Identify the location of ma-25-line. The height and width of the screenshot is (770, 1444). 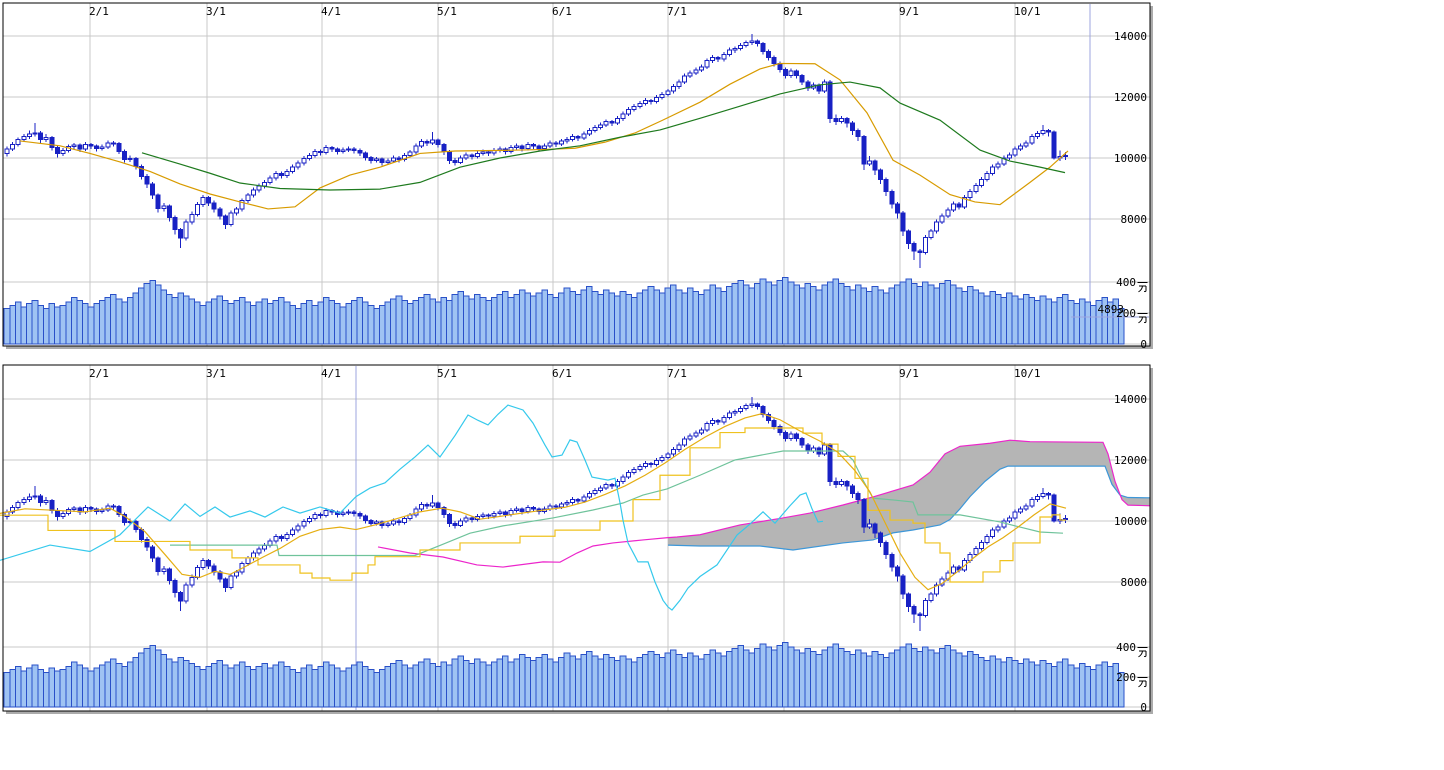
(544, 136).